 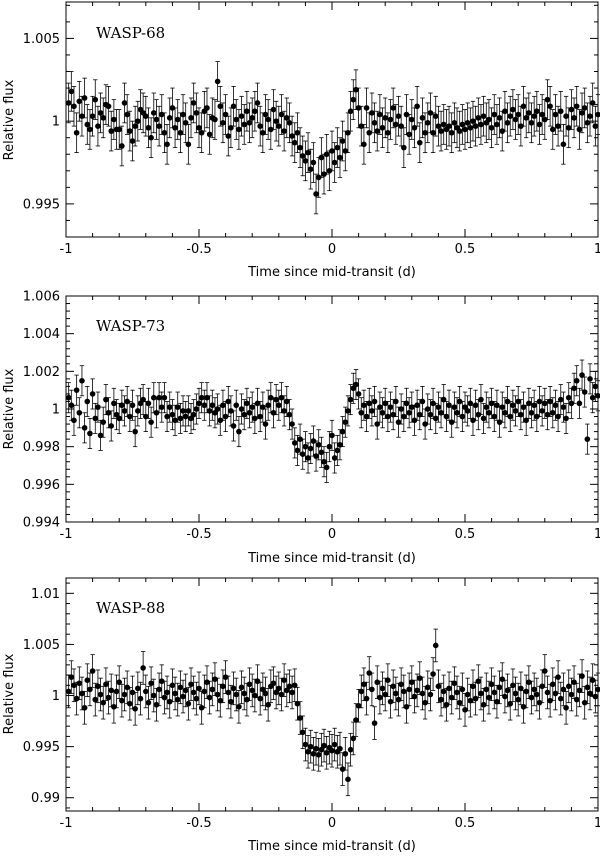 What do you see at coordinates (56, 410) in the screenshot?
I see `y-tick-label: 1` at bounding box center [56, 410].